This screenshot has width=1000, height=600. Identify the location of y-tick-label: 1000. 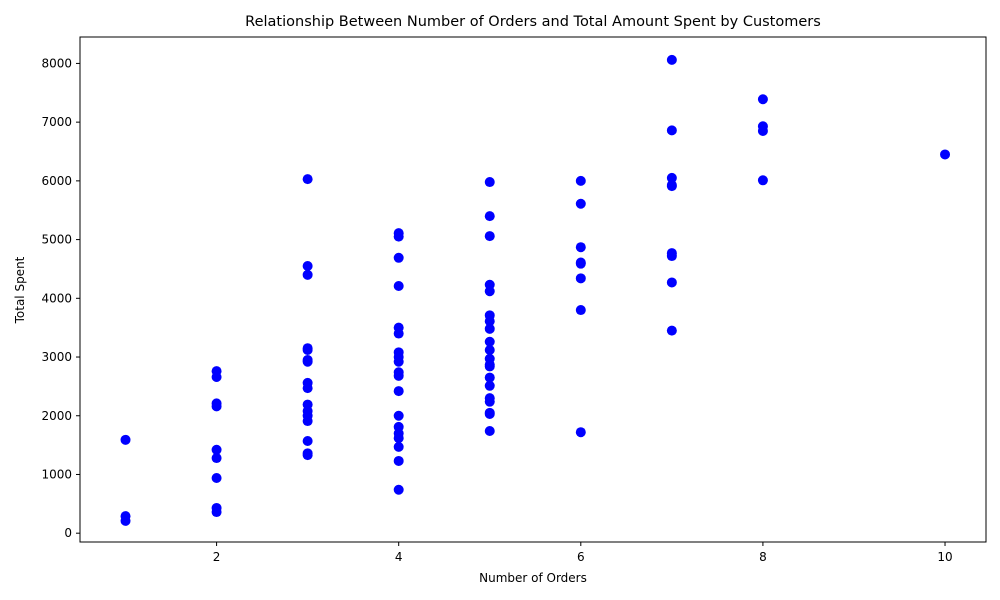
(56, 474).